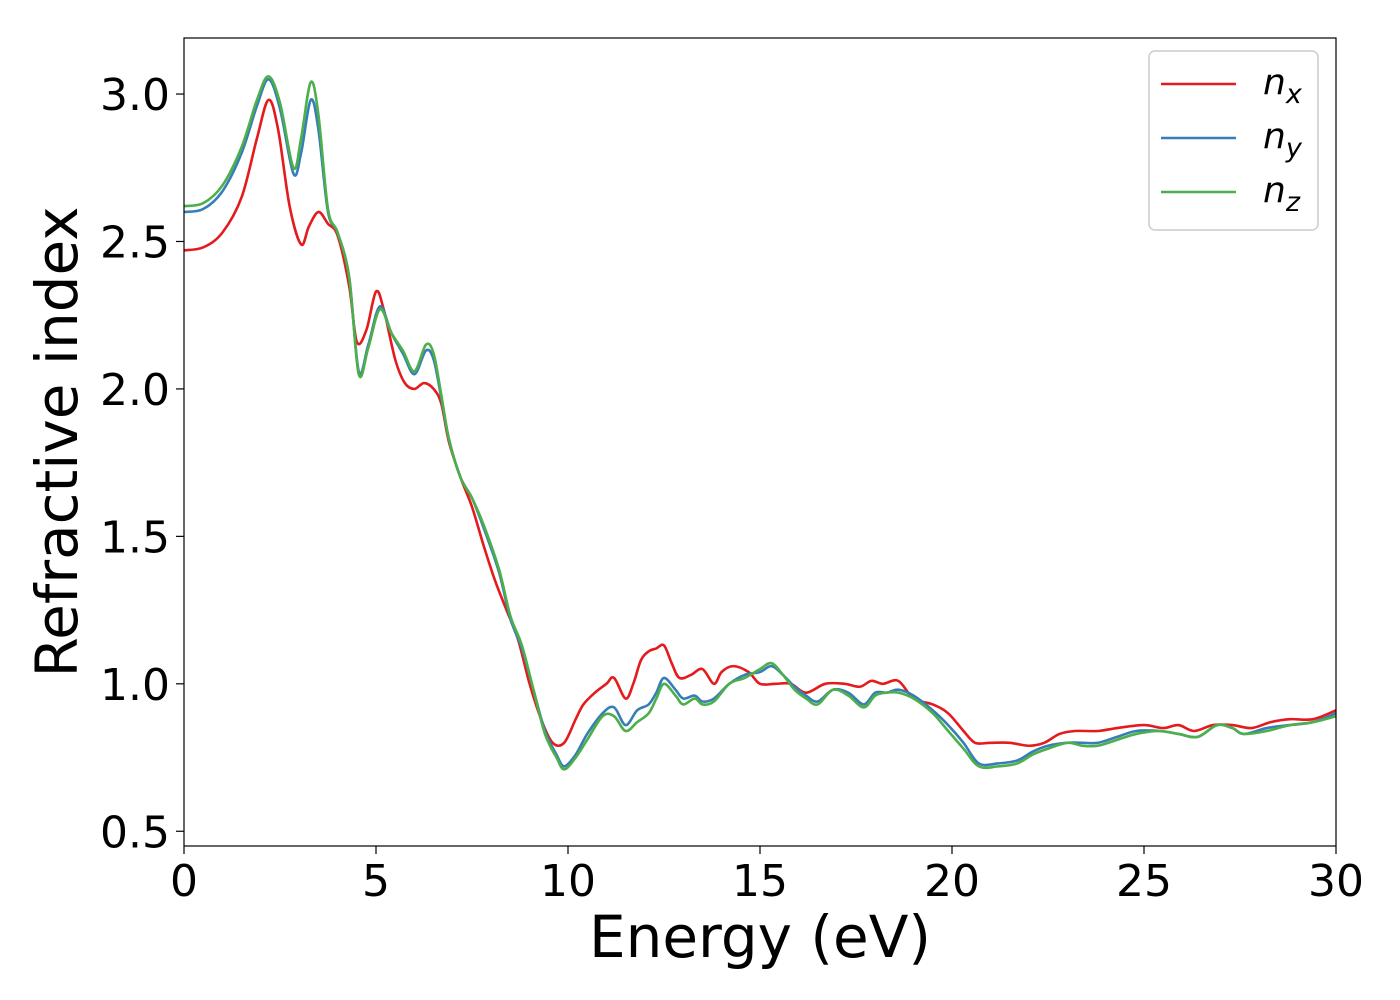 This screenshot has height=1000, width=1400. What do you see at coordinates (1336, 881) in the screenshot?
I see `x-tick-label: 30` at bounding box center [1336, 881].